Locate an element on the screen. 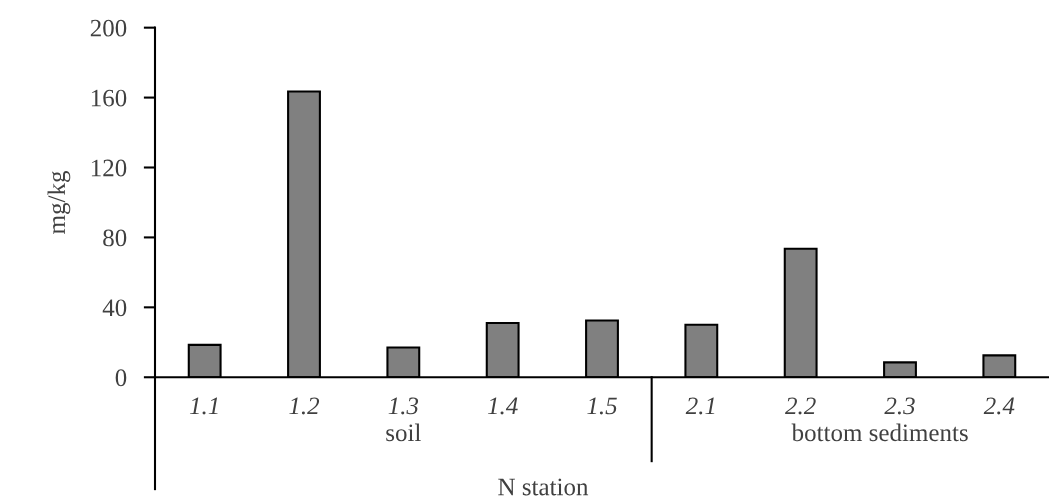 This screenshot has width=1049, height=503. y-tick-label: 40 is located at coordinates (114, 308).